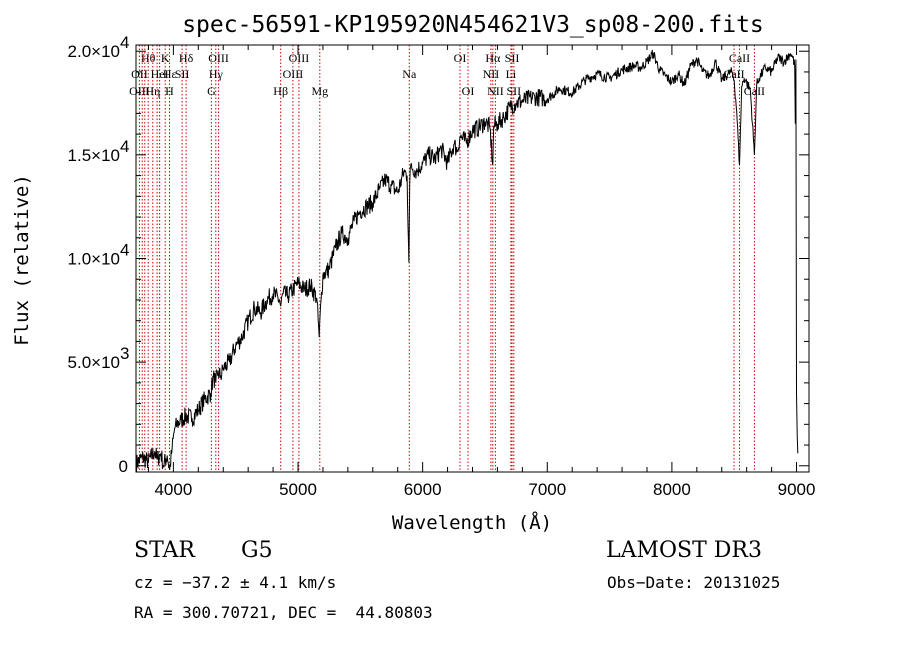 This screenshot has height=649, width=900. I want to click on line-label: Hη, so click(152, 91).